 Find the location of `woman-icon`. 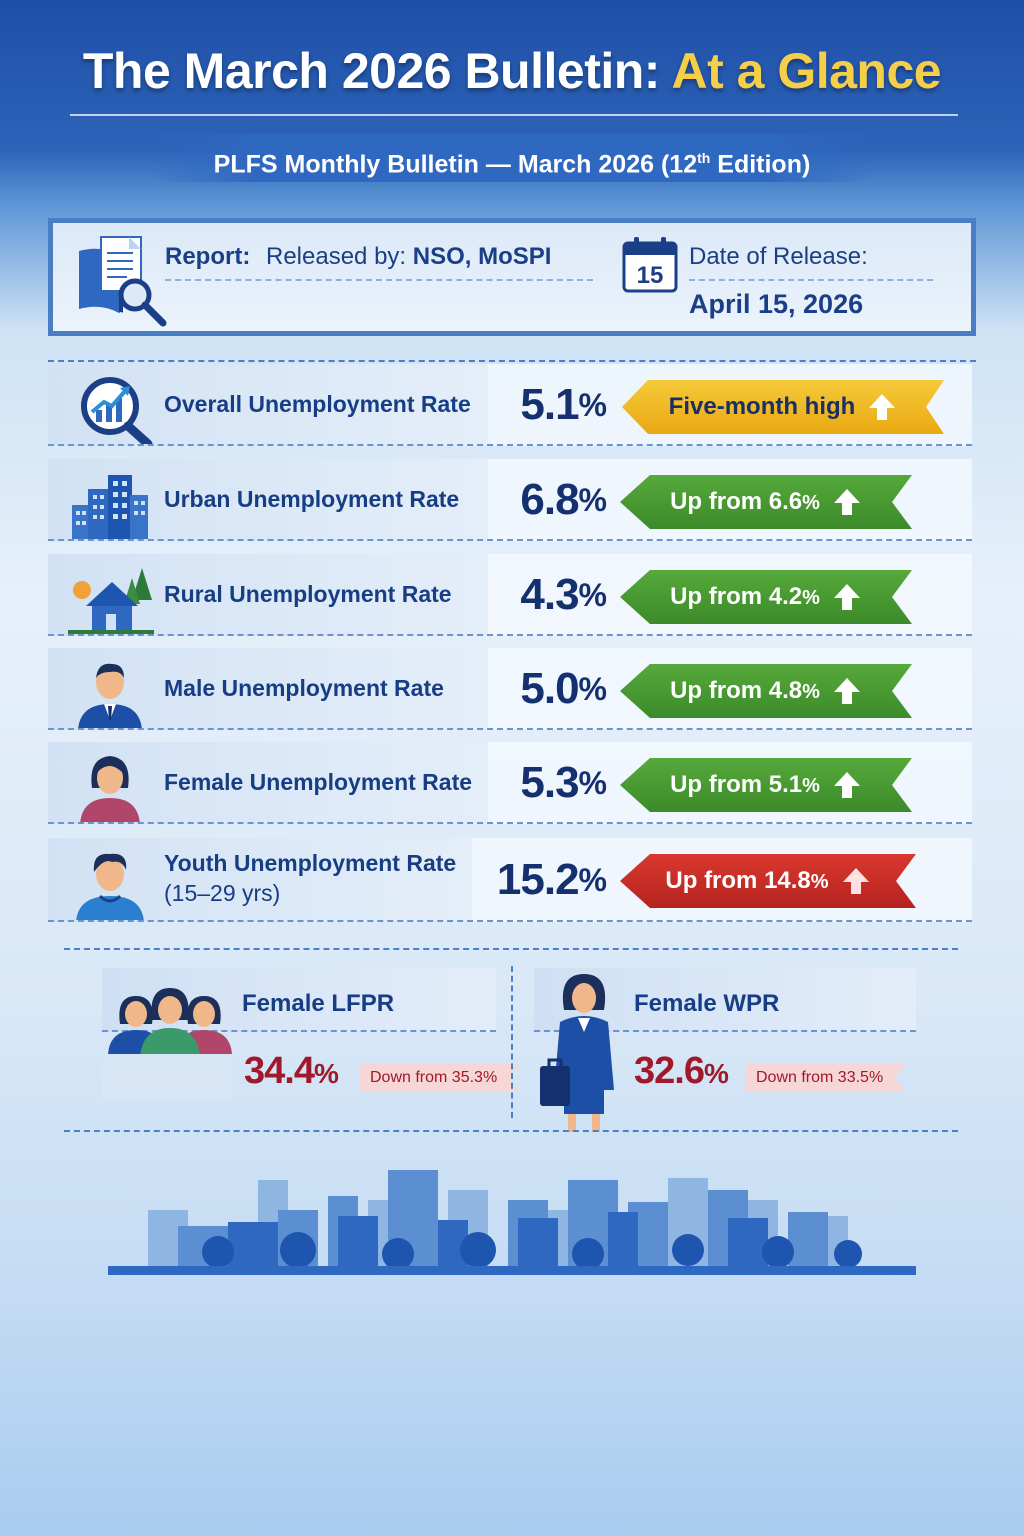

woman-icon is located at coordinates (110, 789).